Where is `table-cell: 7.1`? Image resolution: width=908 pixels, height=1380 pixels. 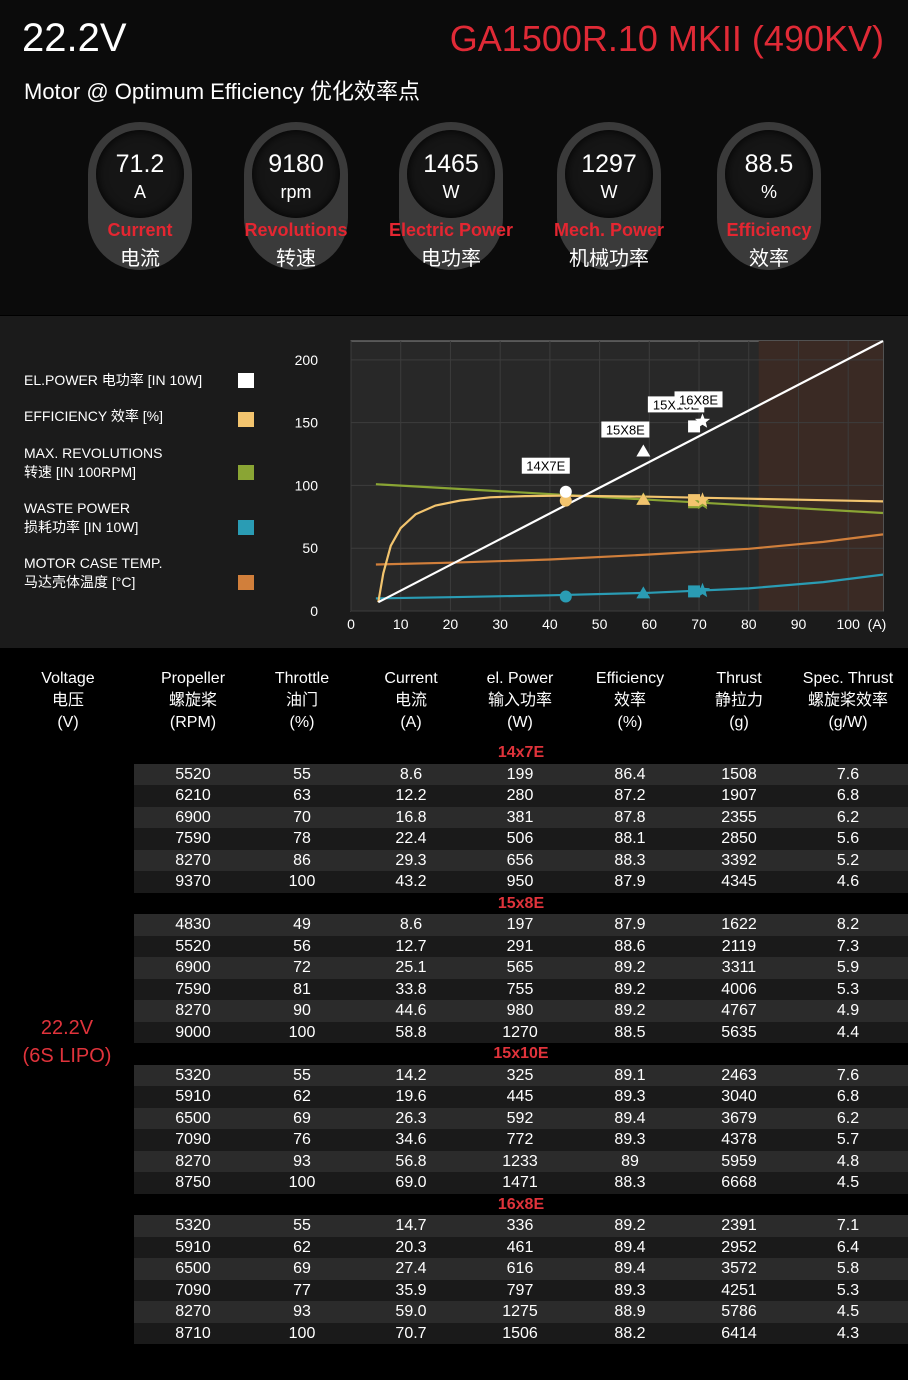 table-cell: 7.1 is located at coordinates (848, 1225).